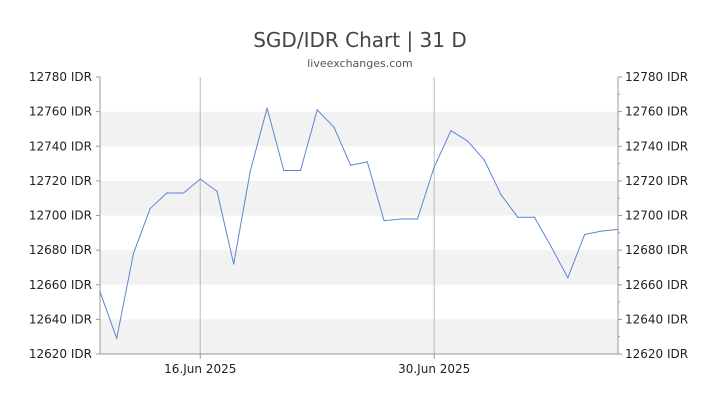  Describe the element at coordinates (434, 369) in the screenshot. I see `x-tick-label: 30.Jun 2025` at that location.